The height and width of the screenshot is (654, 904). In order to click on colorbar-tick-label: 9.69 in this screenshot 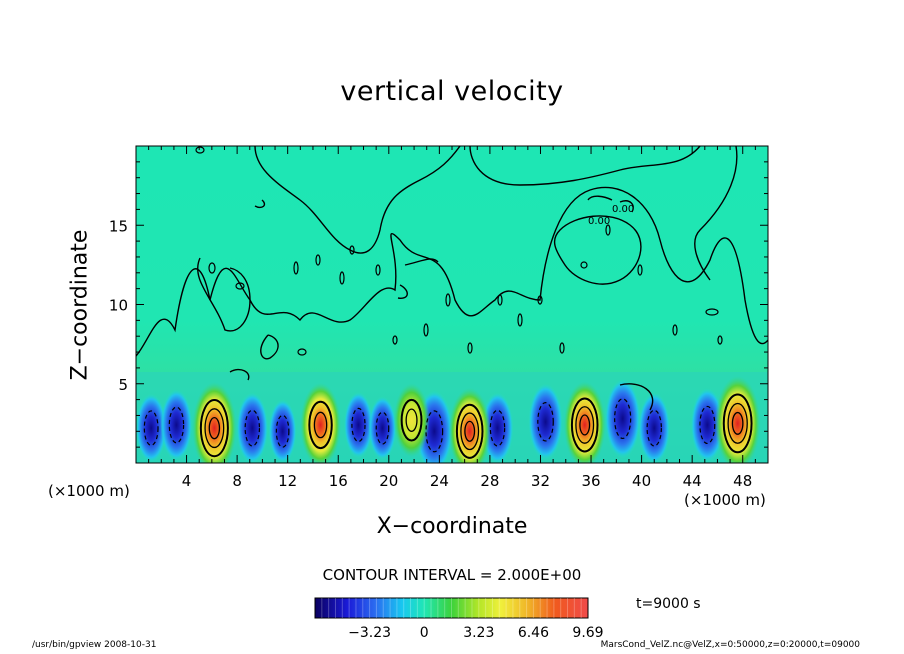, I will do `click(587, 633)`.